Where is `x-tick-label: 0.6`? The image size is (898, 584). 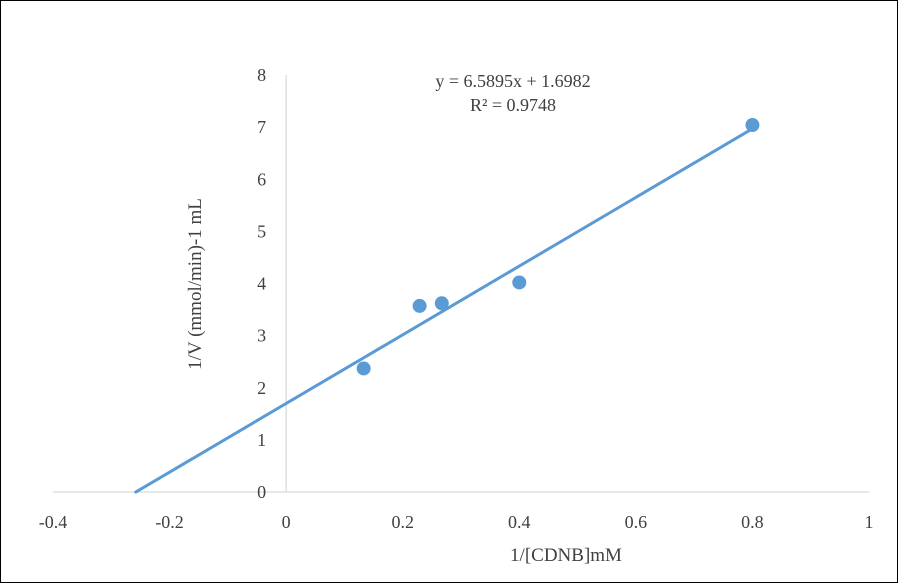
x-tick-label: 0.6 is located at coordinates (636, 522).